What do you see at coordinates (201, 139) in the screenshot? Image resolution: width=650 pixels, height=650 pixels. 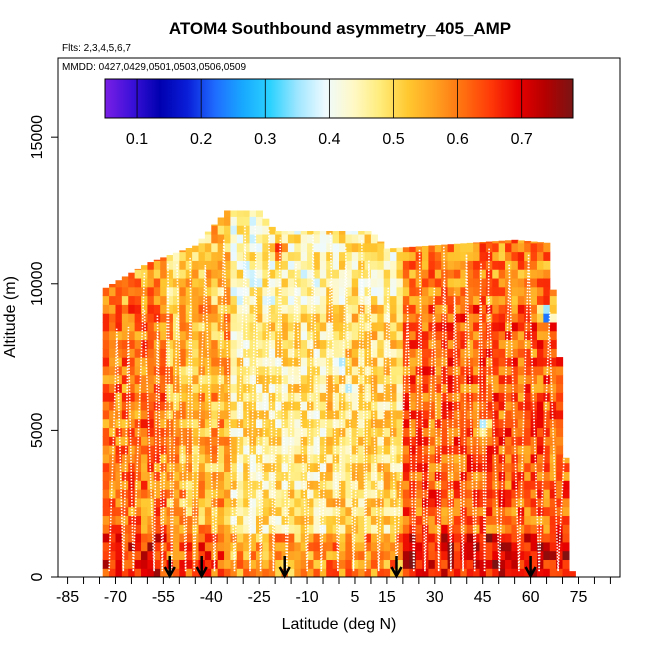 I see `colorbar-tick-label: 0.2` at bounding box center [201, 139].